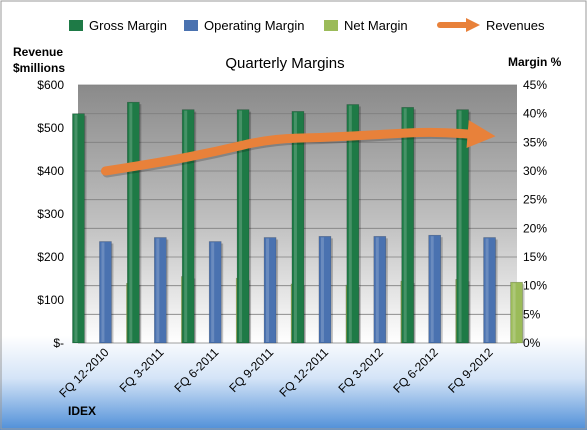 The image size is (587, 430). I want to click on left-axis-tick-label: $300, so click(50, 214).